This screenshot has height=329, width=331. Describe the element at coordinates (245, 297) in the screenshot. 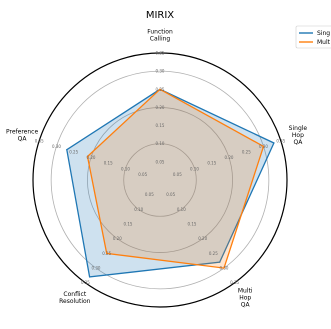

I see `axis-label-2: Multi Hop QA` at that location.